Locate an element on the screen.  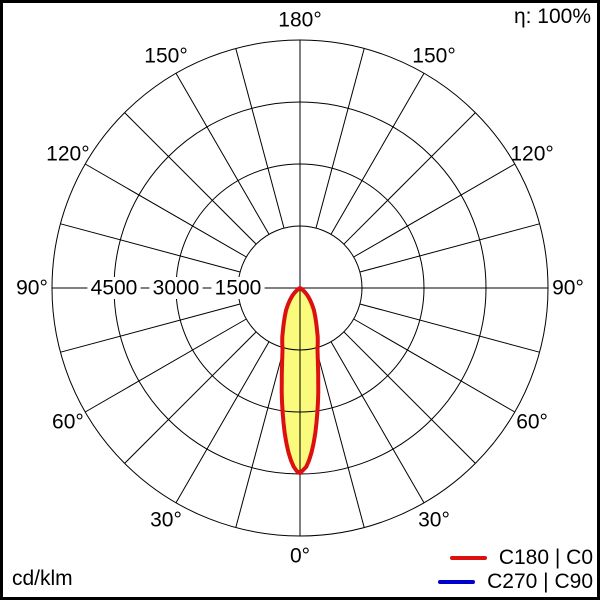
ring-label: 4500 is located at coordinates (114, 288).